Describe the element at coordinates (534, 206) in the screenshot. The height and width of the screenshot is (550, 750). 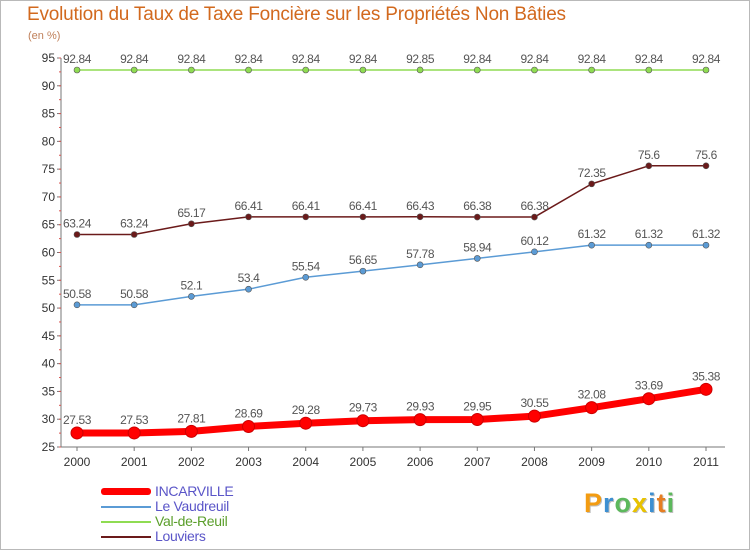
I see `data-label: 66.38` at that location.